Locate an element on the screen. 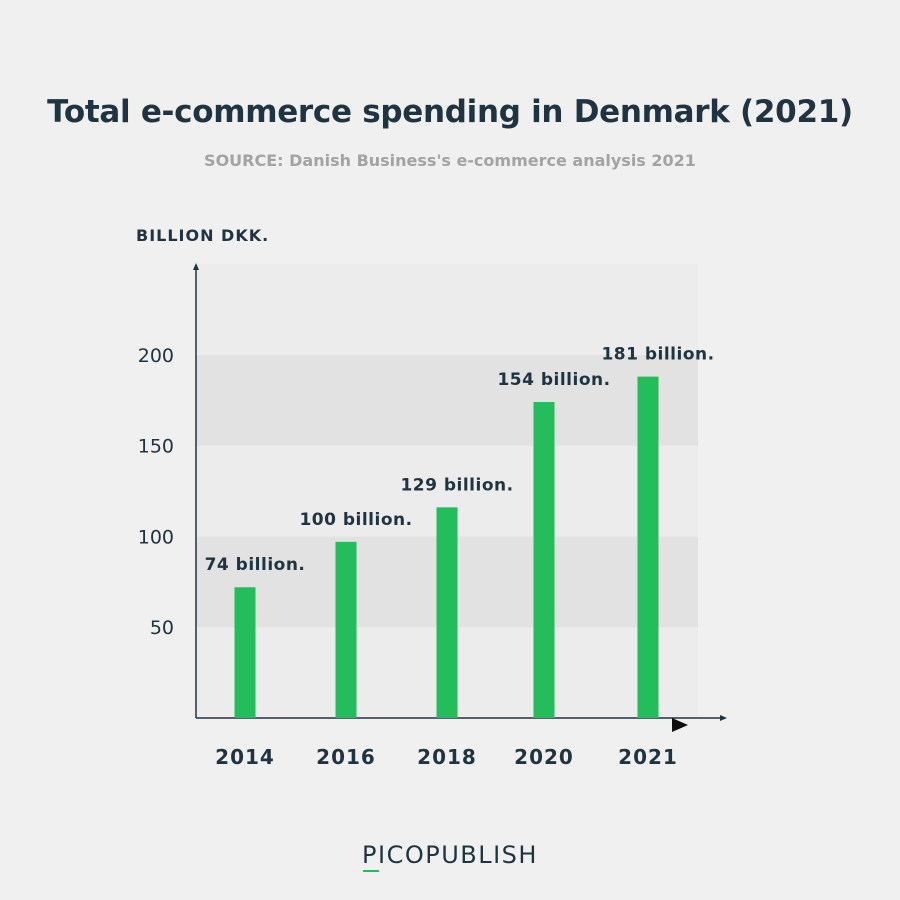  brand-name: PICOPUBLISH is located at coordinates (450, 855).